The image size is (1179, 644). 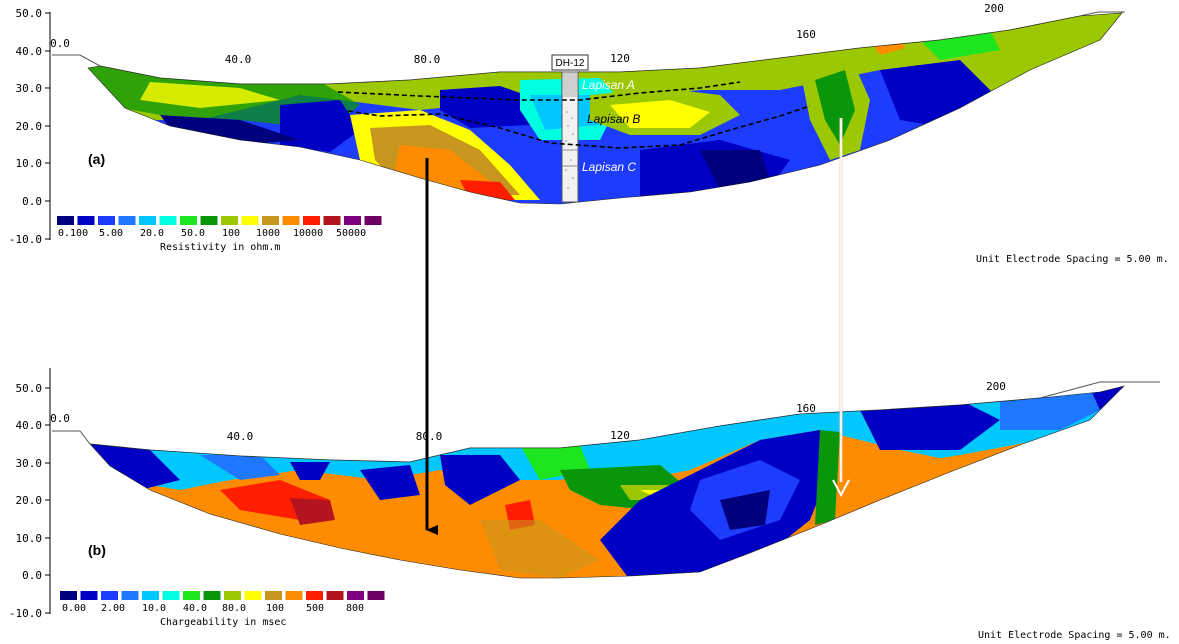 What do you see at coordinates (268, 233) in the screenshot?
I see `legend-value: 1000` at bounding box center [268, 233].